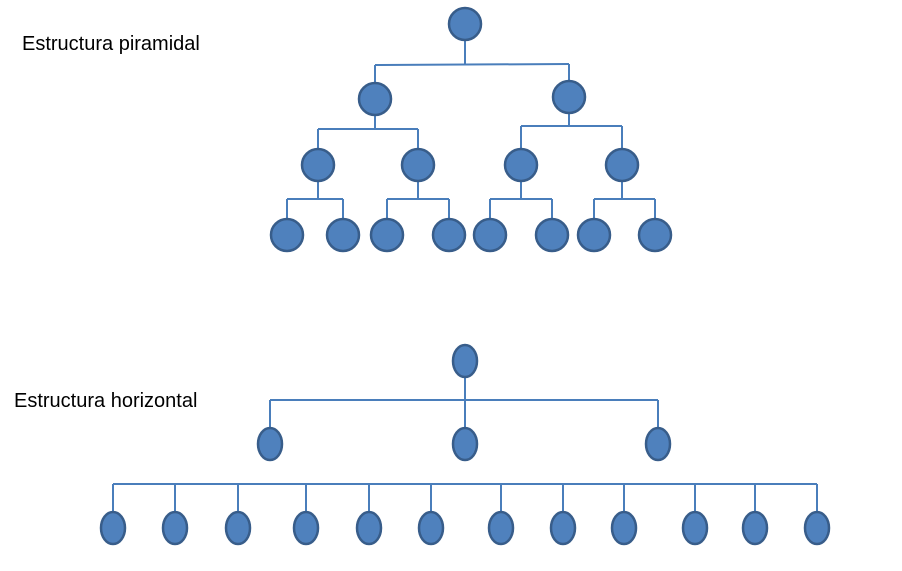 The height and width of the screenshot is (571, 902). Describe the element at coordinates (465, 24) in the screenshot. I see `pyramid-root-node` at that location.